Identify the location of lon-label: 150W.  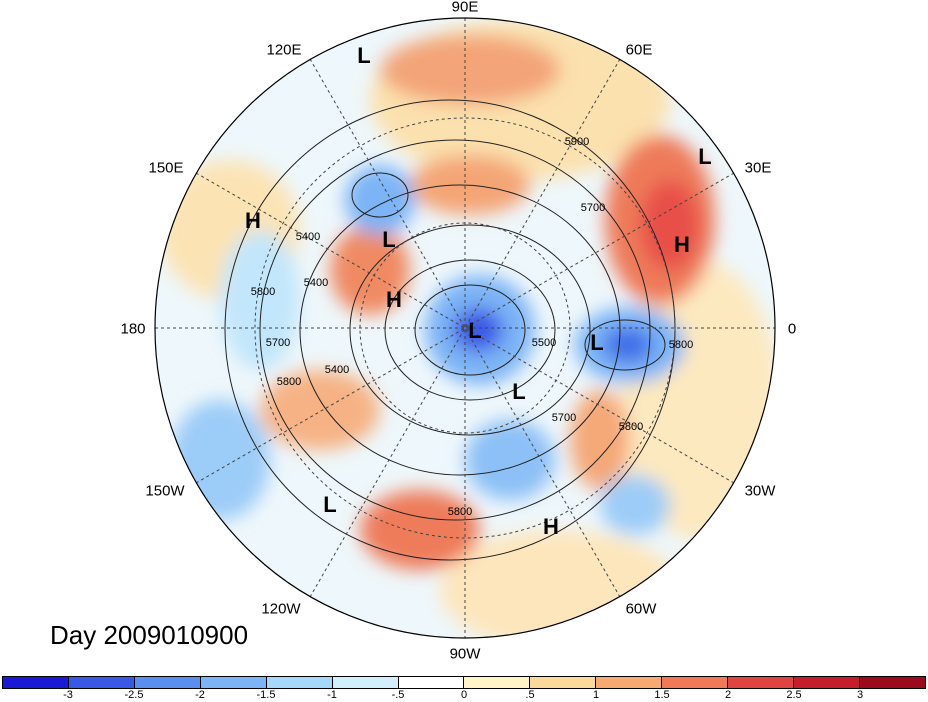
(165, 491).